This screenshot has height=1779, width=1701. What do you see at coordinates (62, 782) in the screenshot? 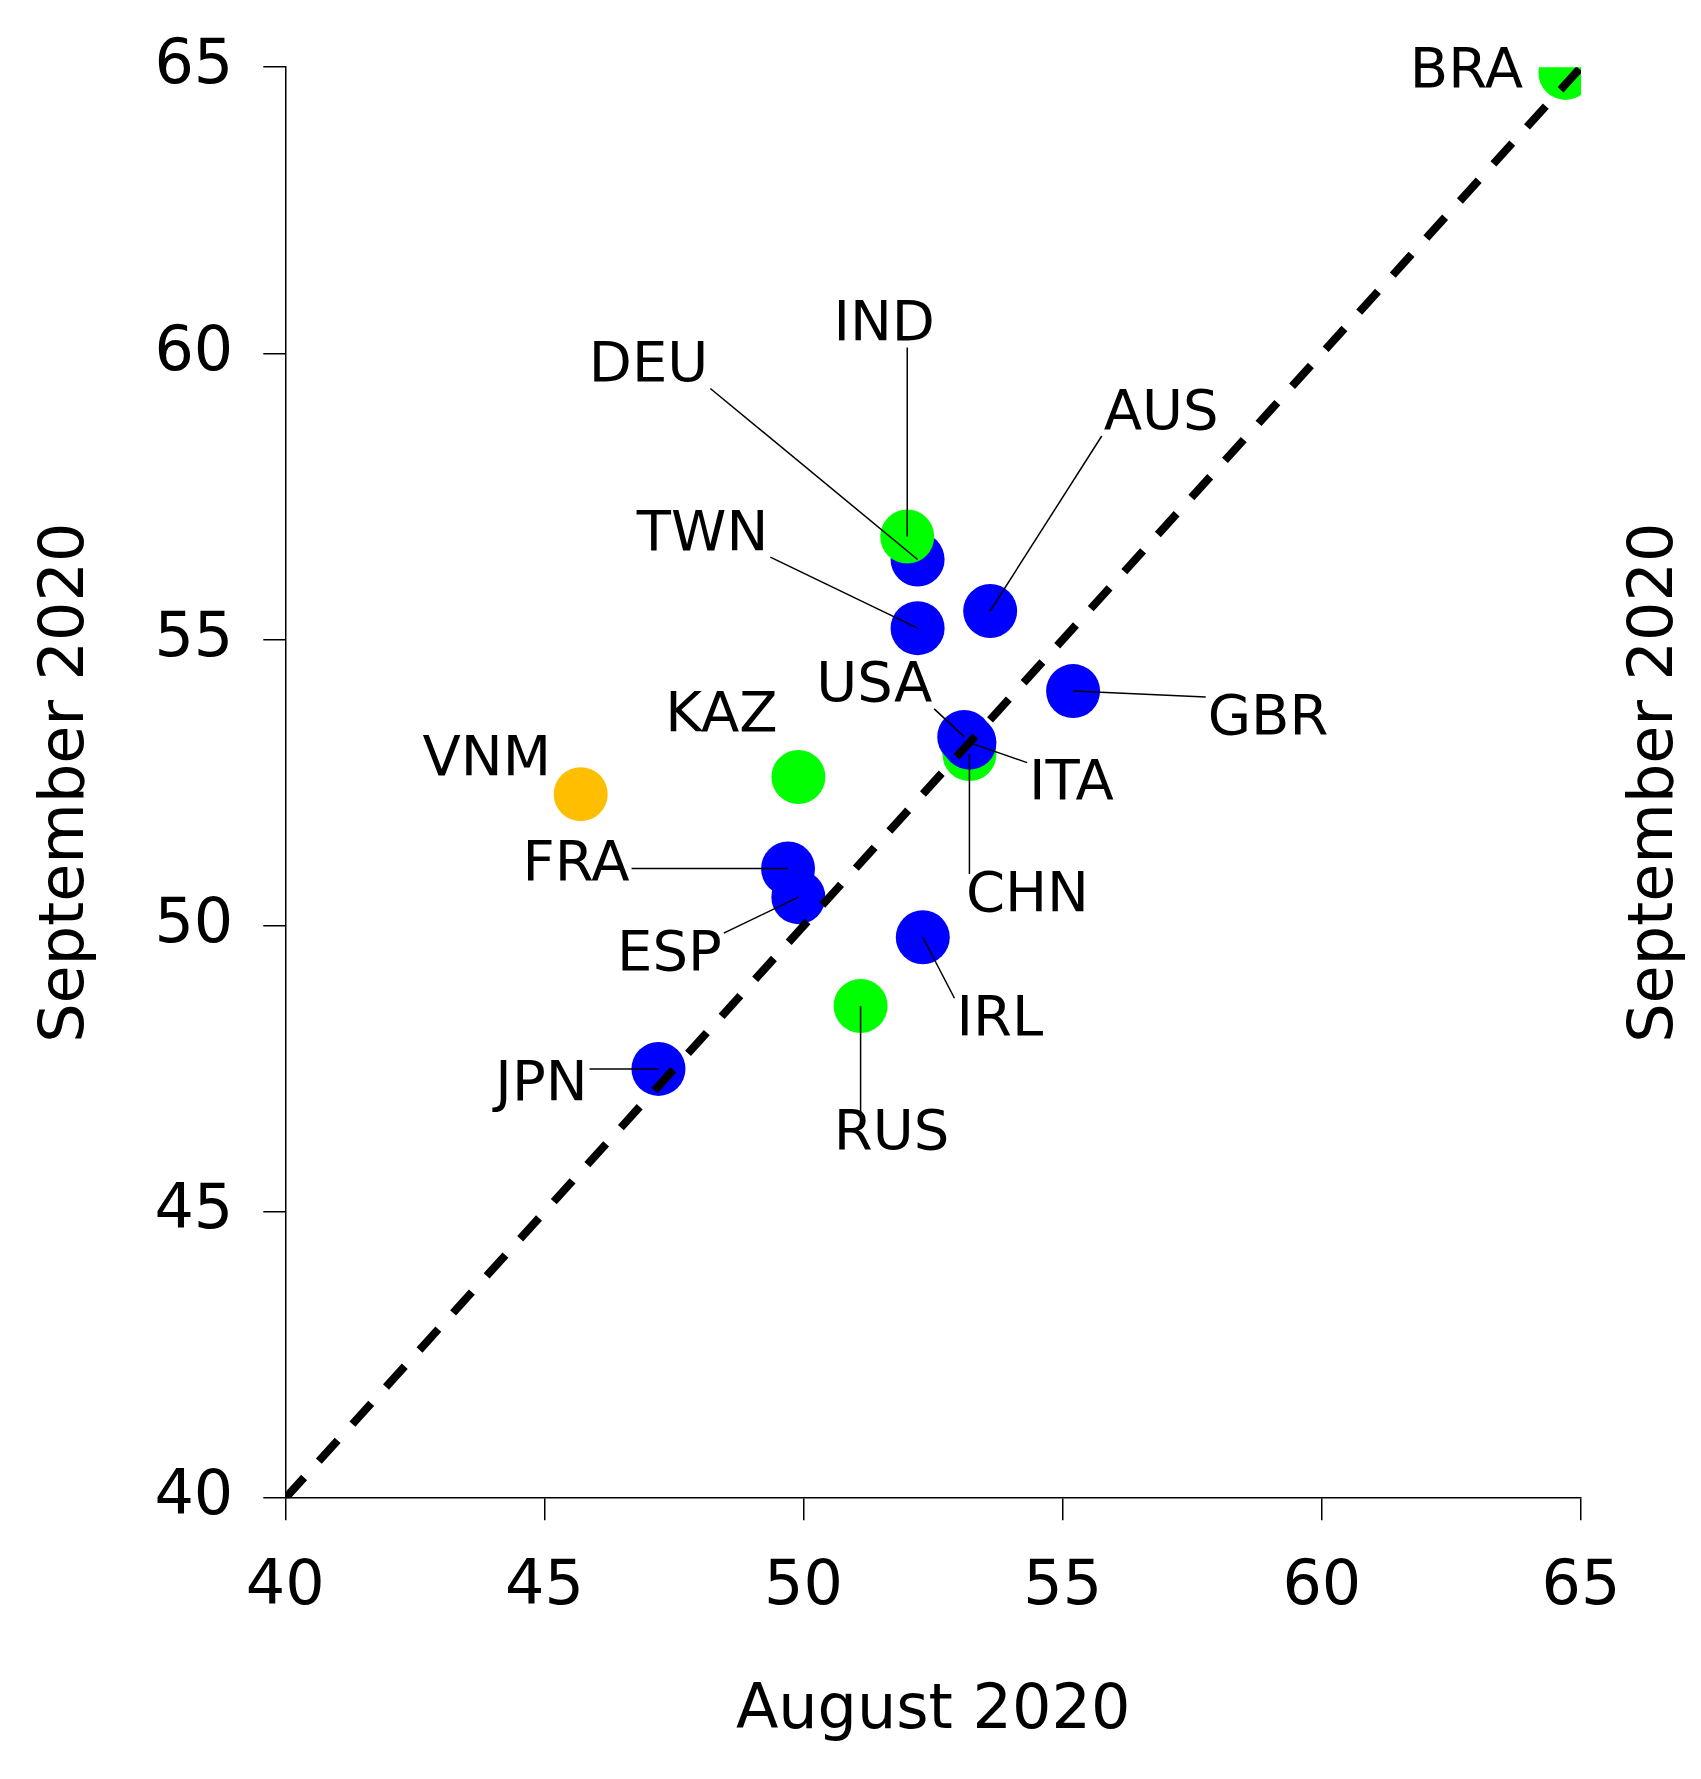
I see `y-axis-title: September 2020` at bounding box center [62, 782].